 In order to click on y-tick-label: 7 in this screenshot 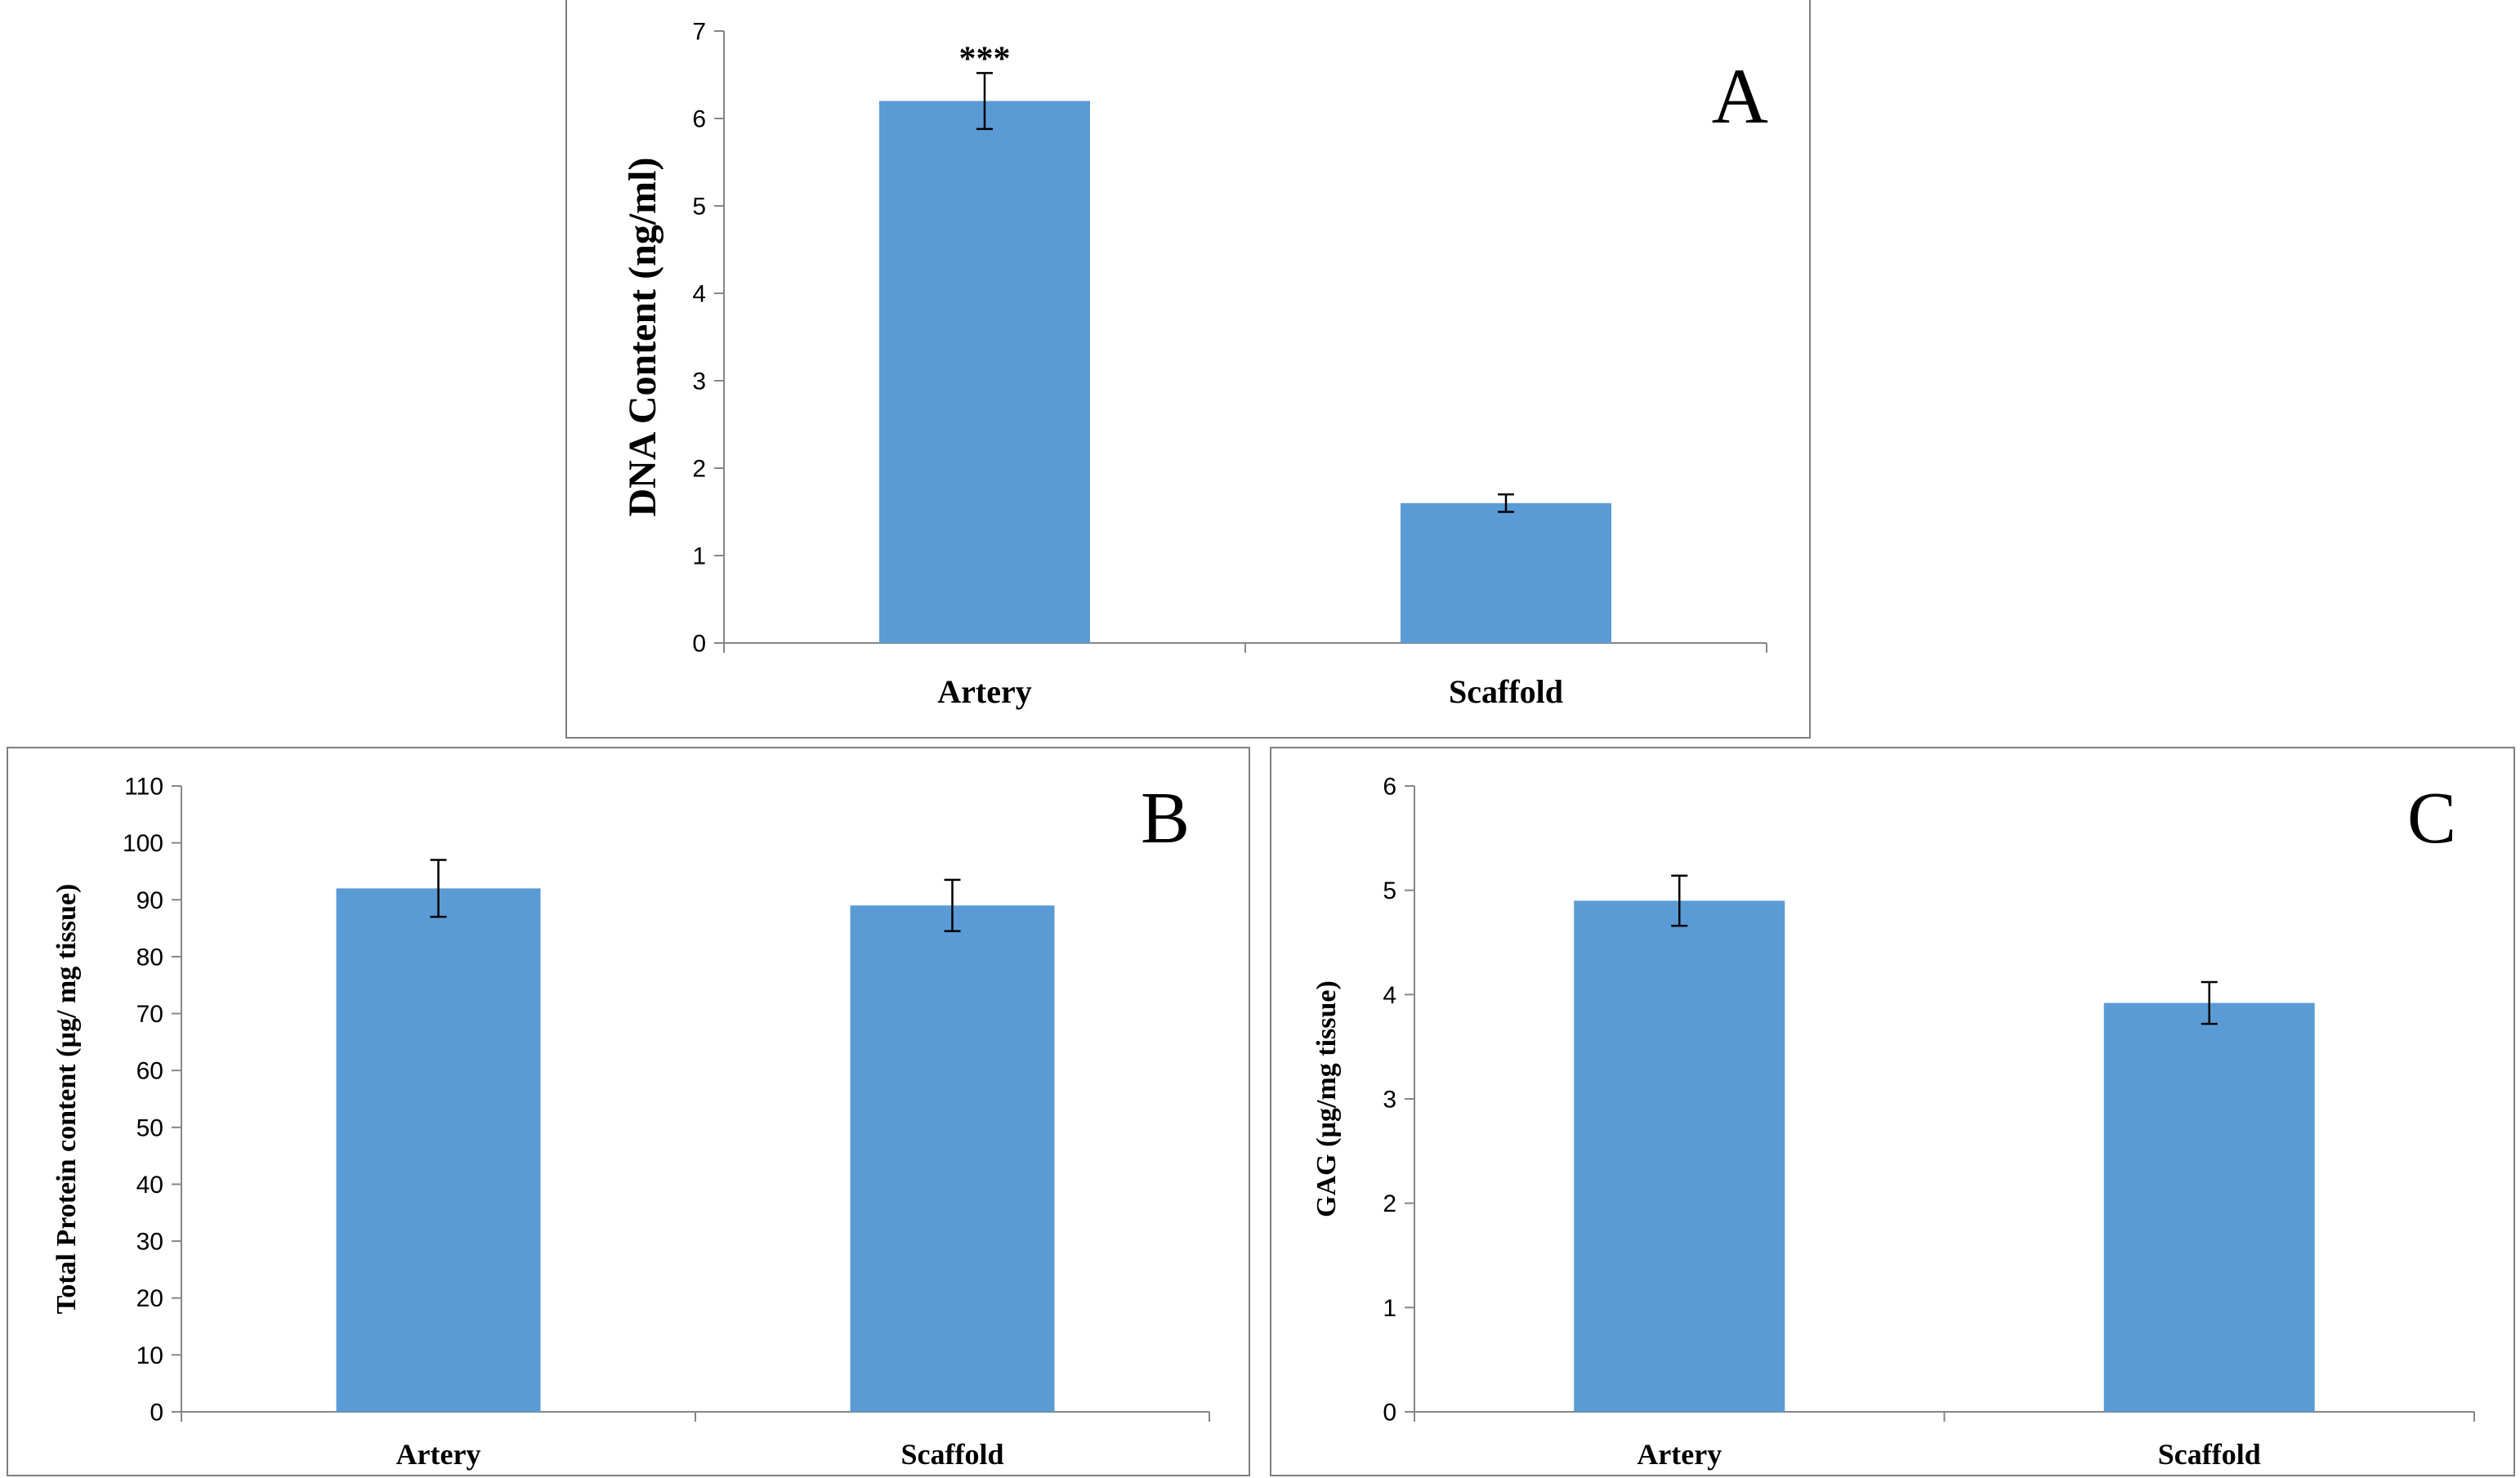, I will do `click(699, 32)`.